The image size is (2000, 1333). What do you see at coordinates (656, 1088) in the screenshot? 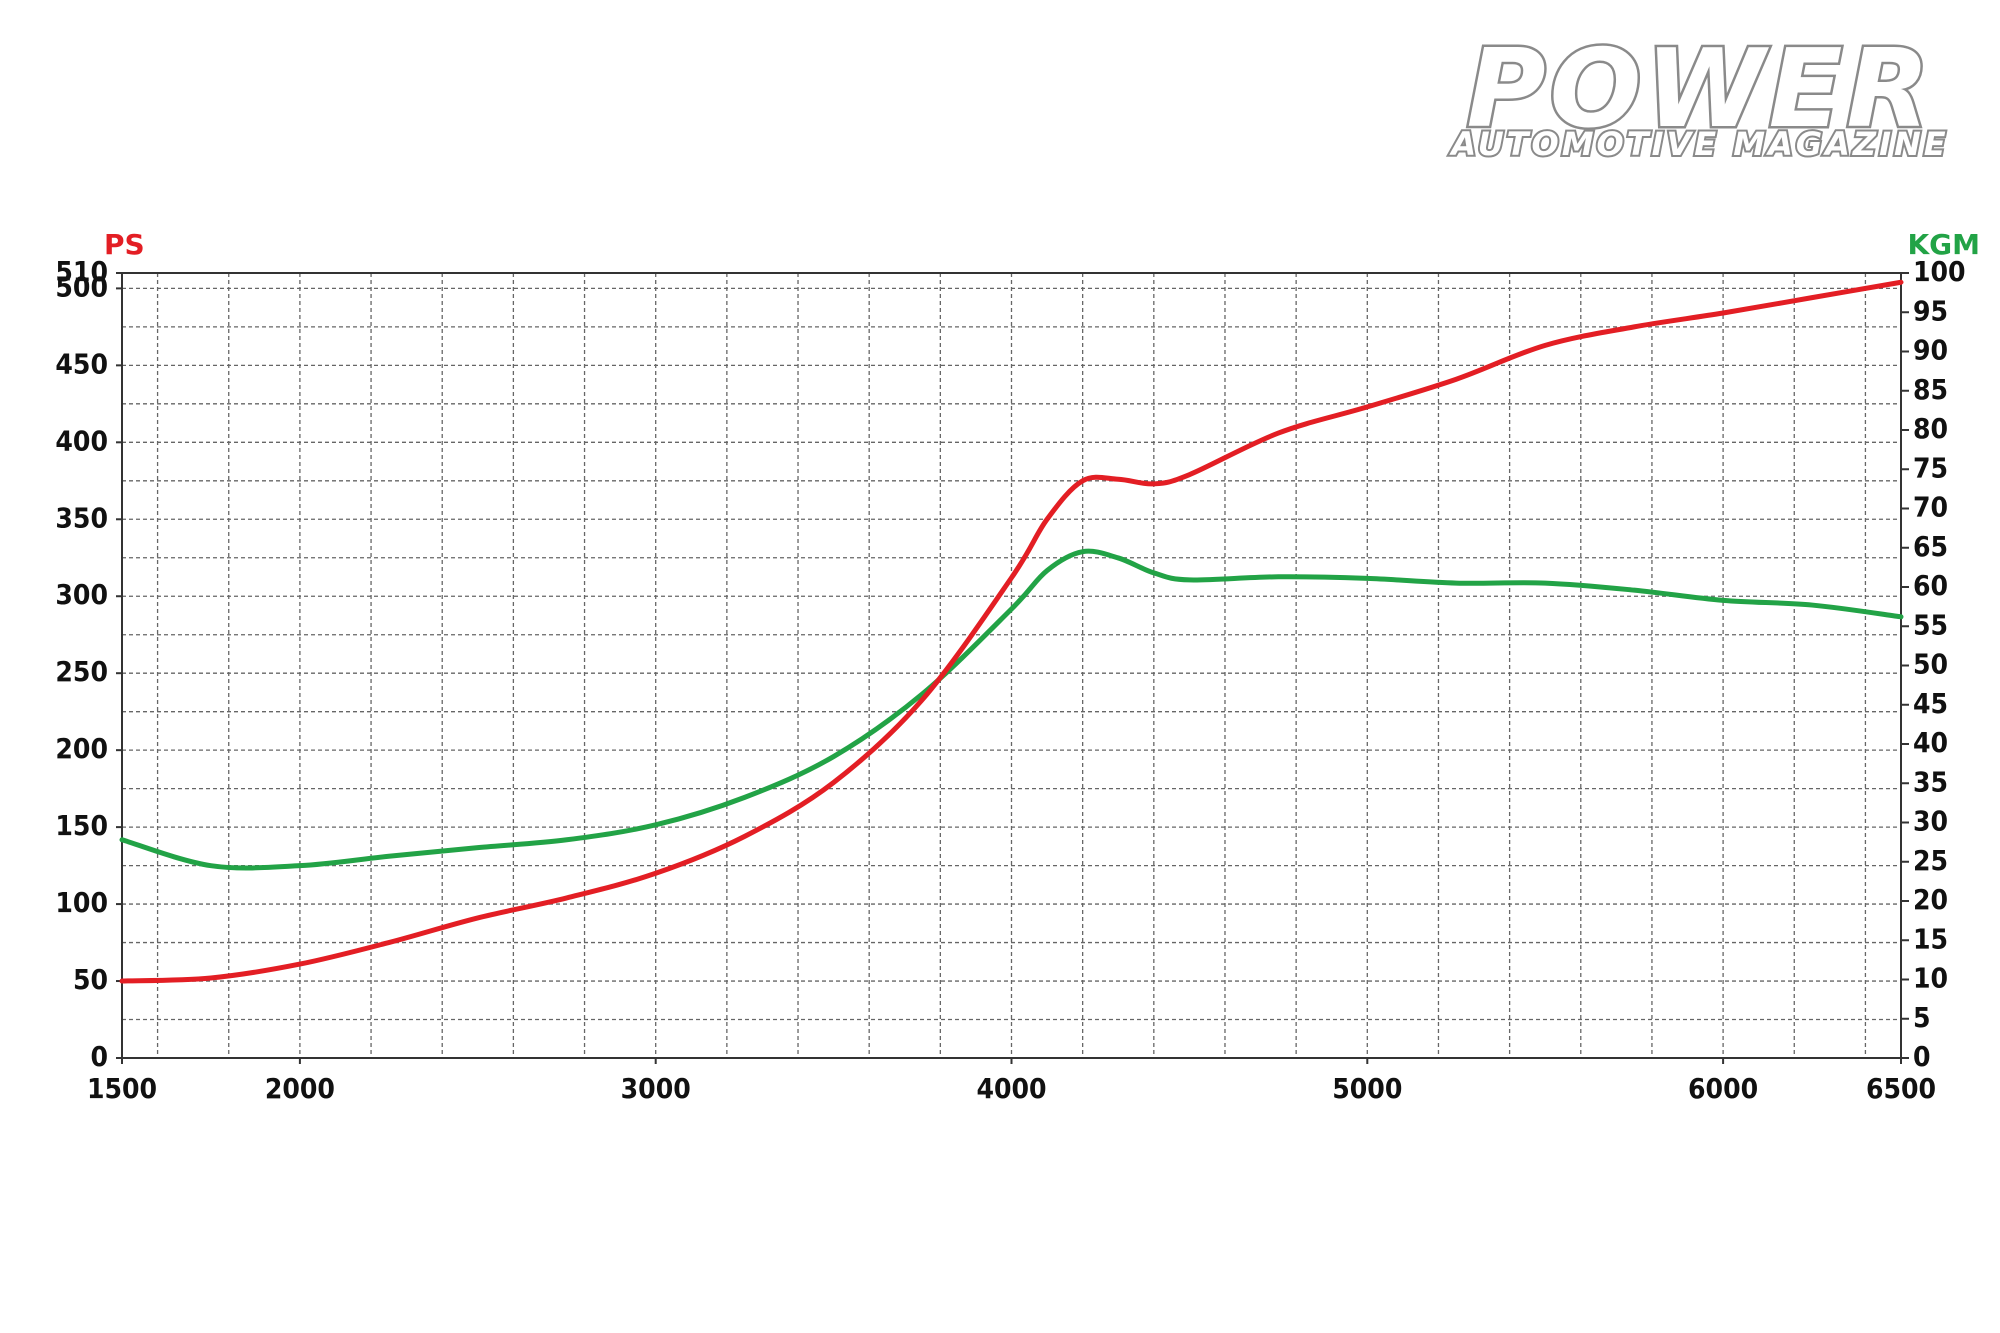
I see `x-tick-label: 3000` at bounding box center [656, 1088].